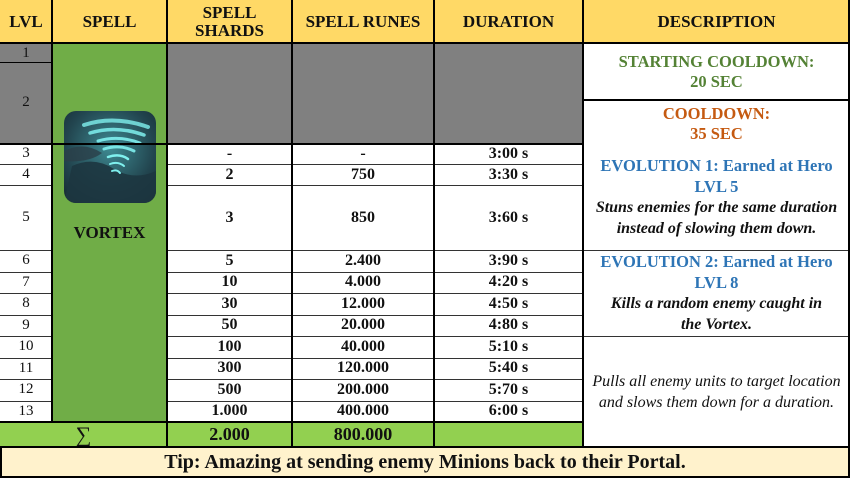 The image size is (850, 478). What do you see at coordinates (363, 368) in the screenshot?
I see `runes-cell: 120.000` at bounding box center [363, 368].